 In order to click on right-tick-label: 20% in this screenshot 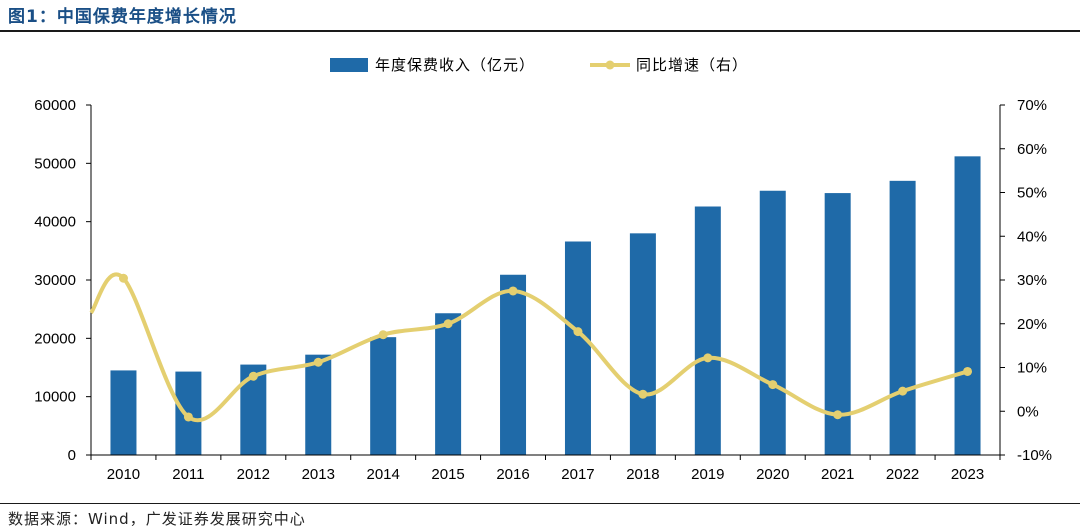, I will do `click(1032, 324)`.